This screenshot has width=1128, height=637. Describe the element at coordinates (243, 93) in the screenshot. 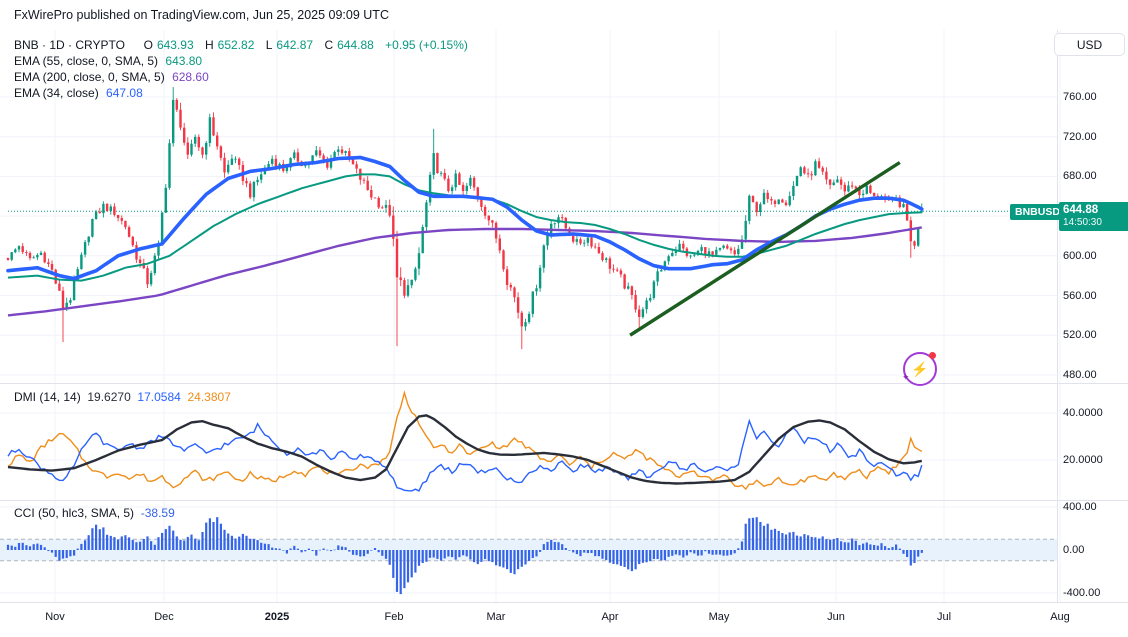

I see `indicator-row-ema34: EMA (34, close) 647.08` at that location.